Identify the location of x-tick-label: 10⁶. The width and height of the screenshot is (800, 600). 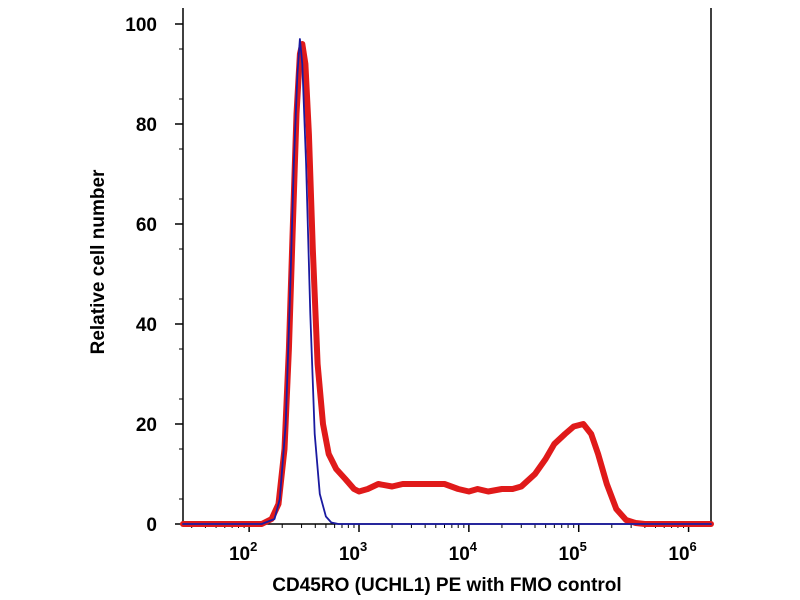
(682, 552).